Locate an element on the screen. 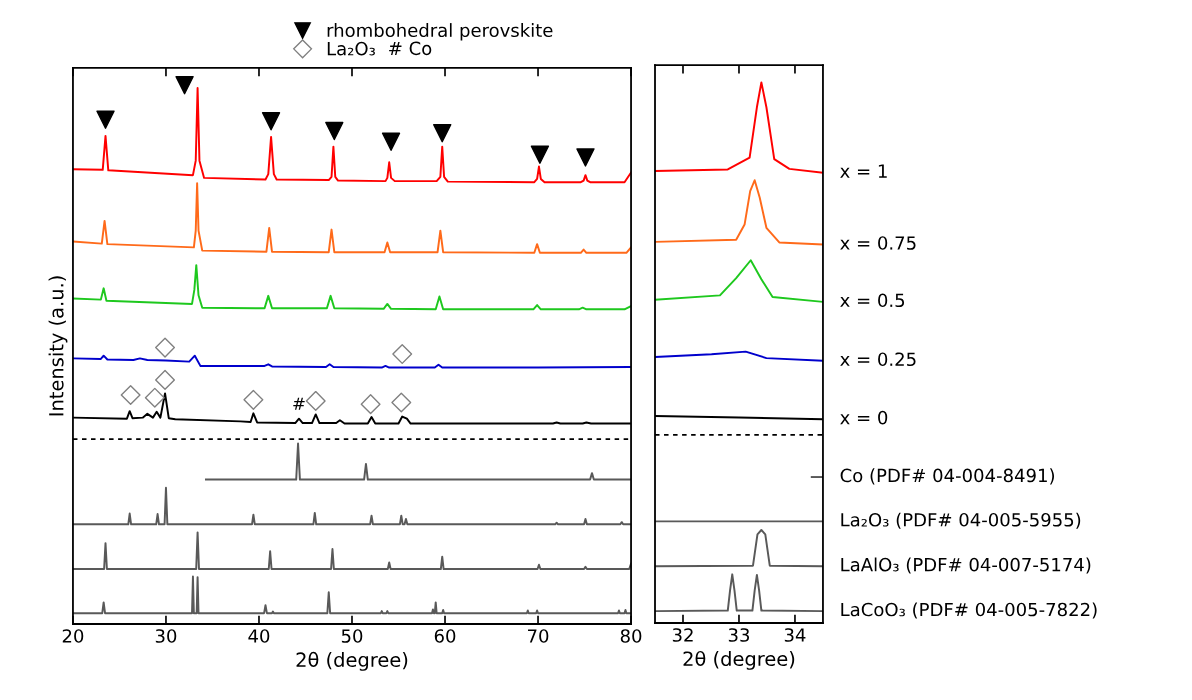 This screenshot has height=700, width=1192. text: # Co is located at coordinates (410, 48).